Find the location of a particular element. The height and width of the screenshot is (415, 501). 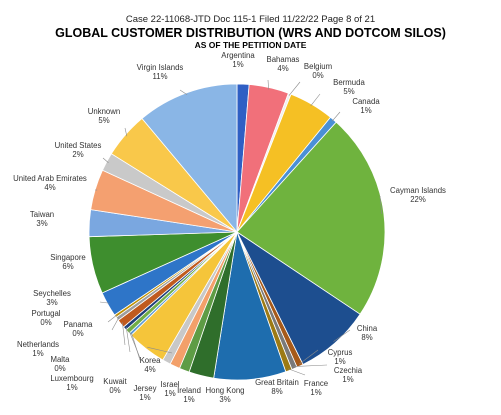

slice-label-seychelles: Seychelles 3% is located at coordinates (52, 298).